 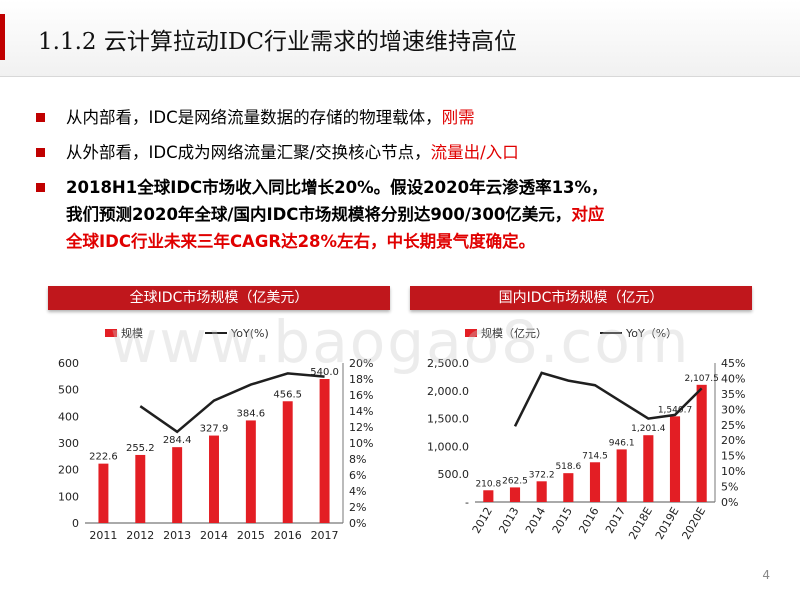 What do you see at coordinates (733, 456) in the screenshot?
I see `y-right-tick-label: 15%` at bounding box center [733, 456].